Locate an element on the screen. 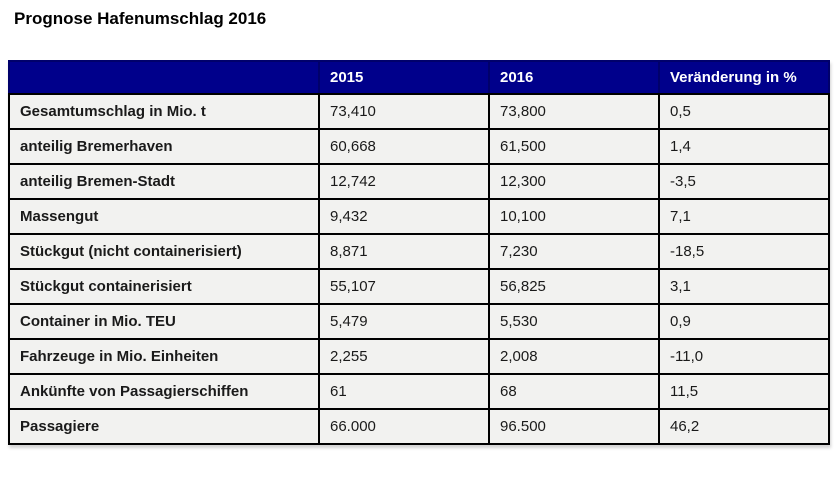 The image size is (840, 477). row-label: anteilig Bremen-Stadt is located at coordinates (164, 181).